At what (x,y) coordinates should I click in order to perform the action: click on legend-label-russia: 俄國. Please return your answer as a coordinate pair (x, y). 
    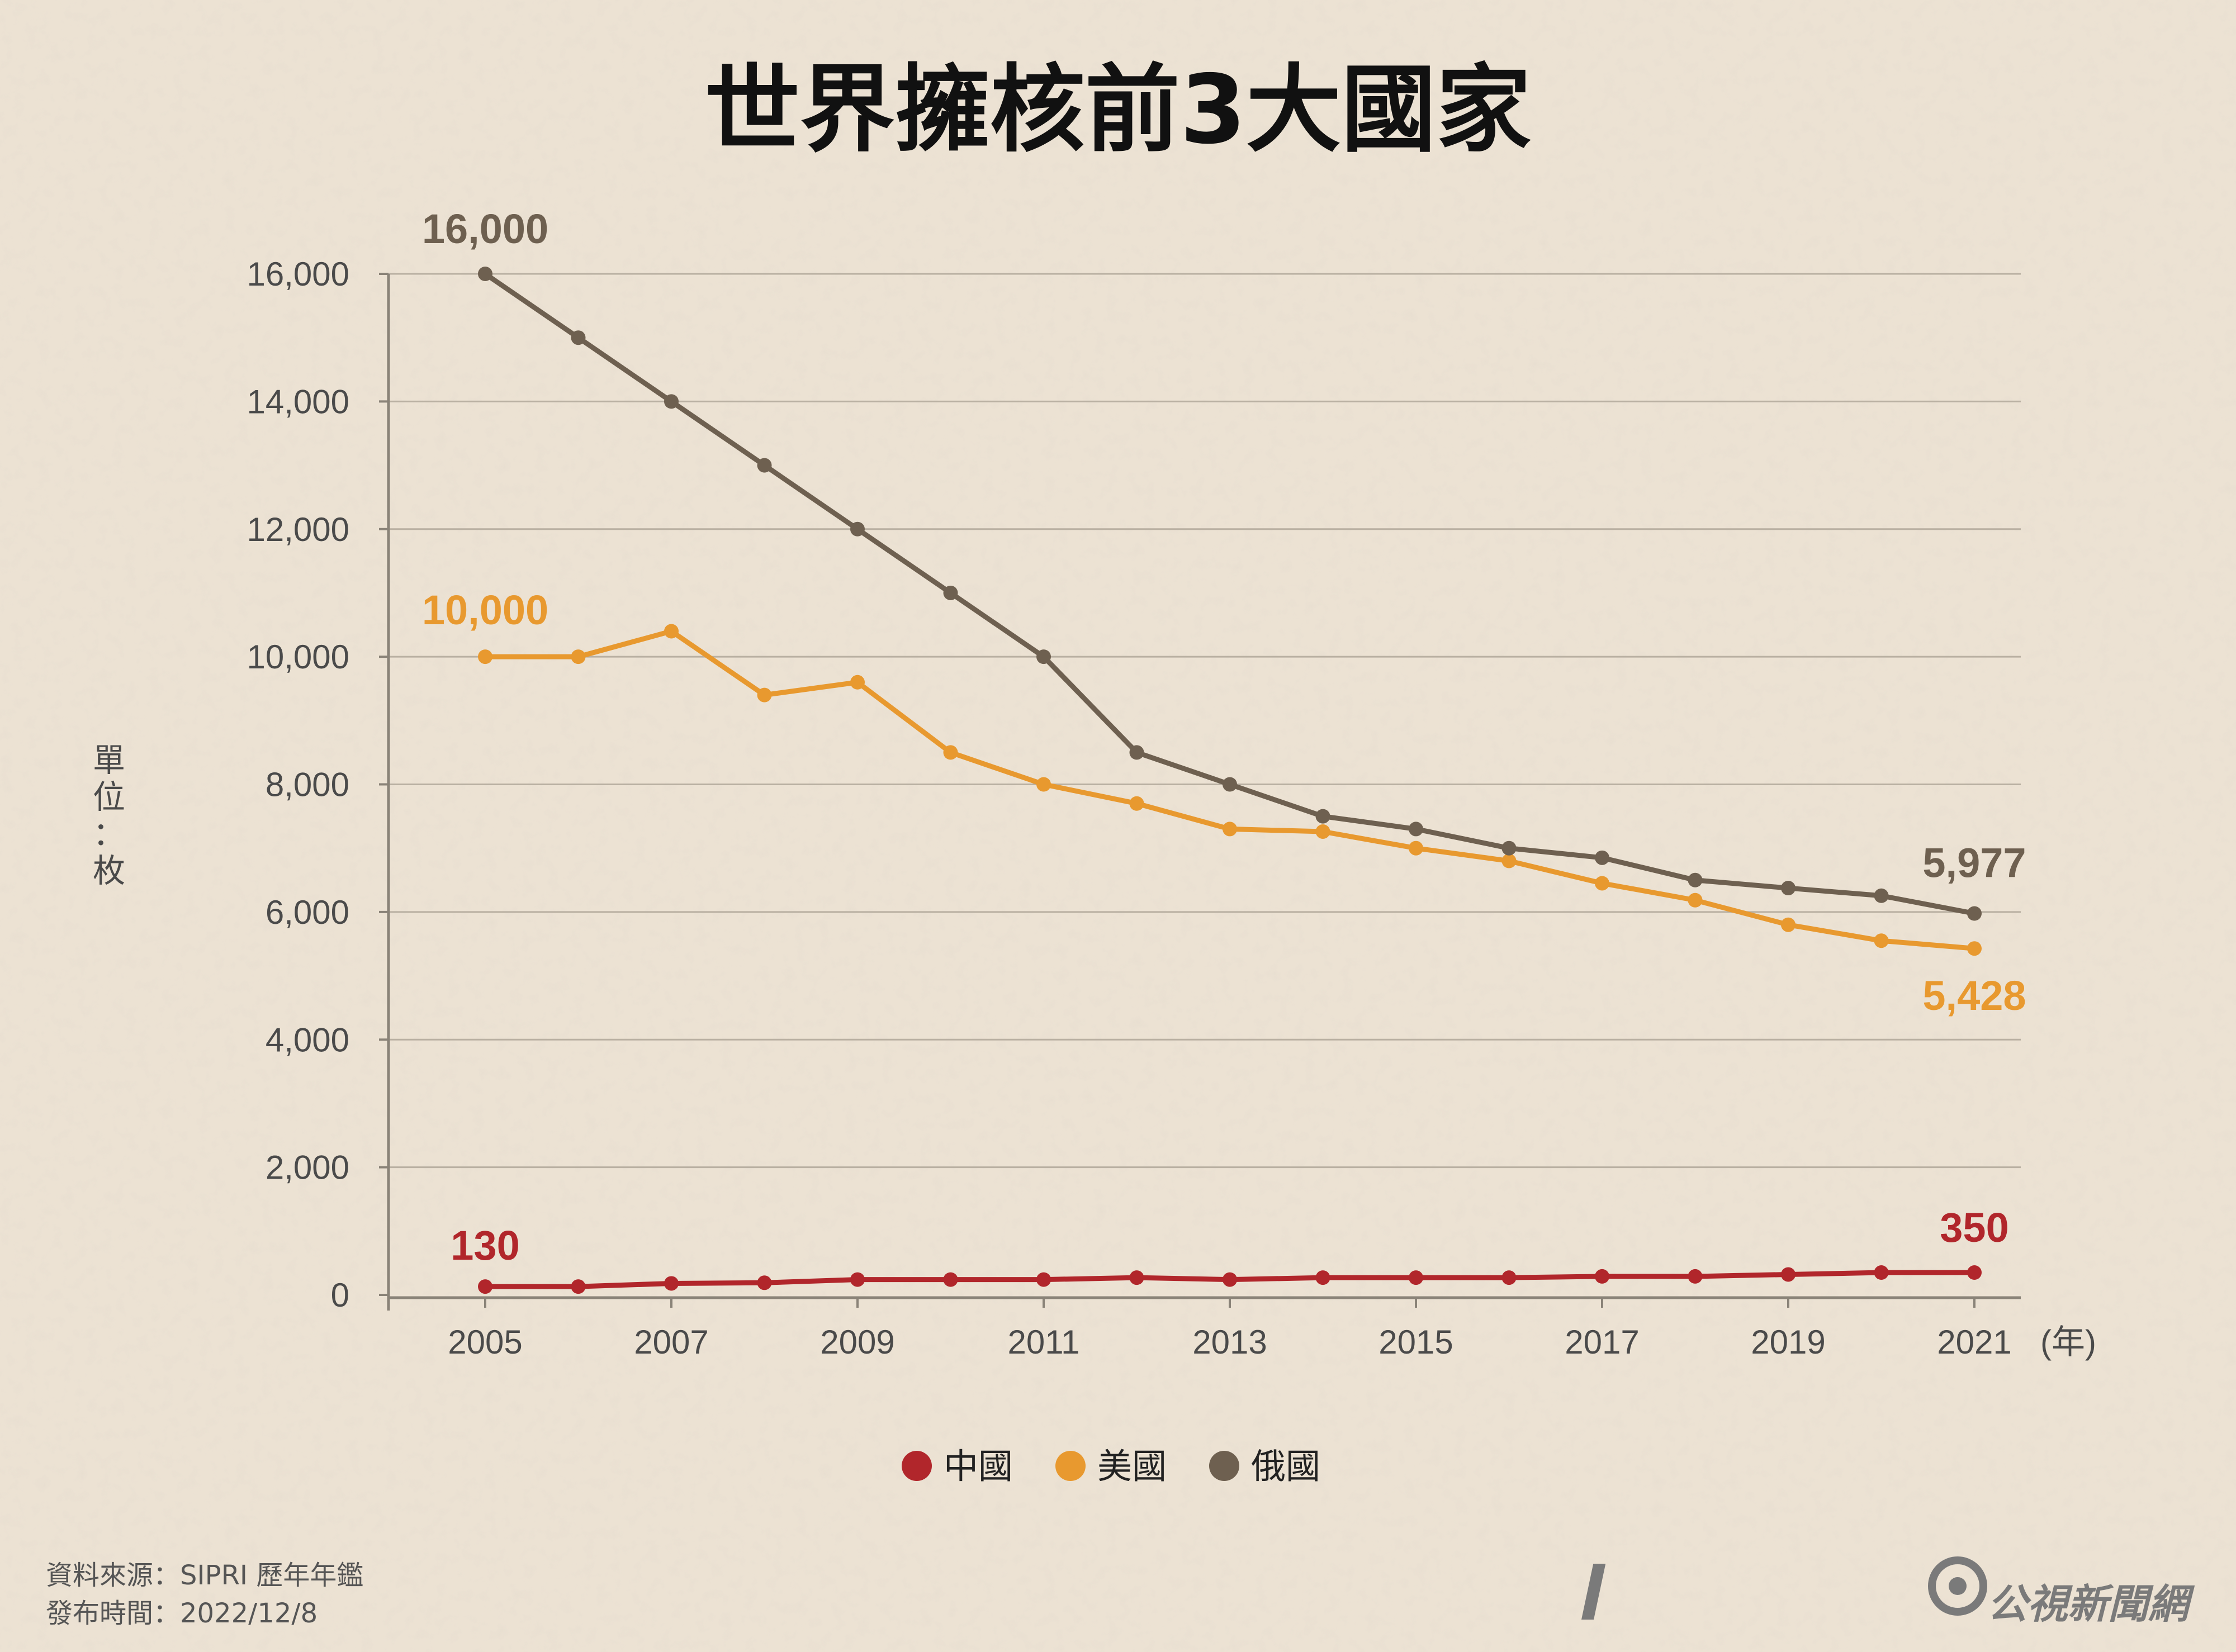
    Looking at the image, I should click on (1286, 1466).